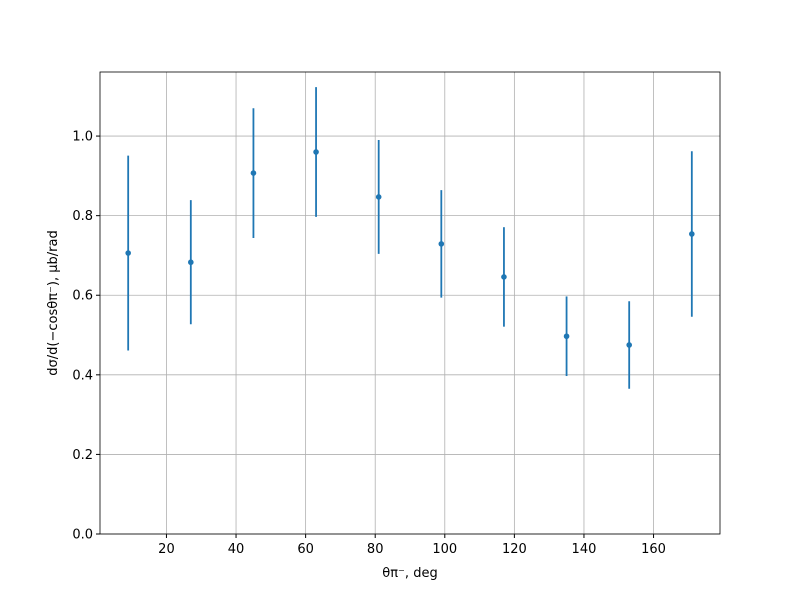 The image size is (800, 600). I want to click on x-tick-label: 60, so click(305, 549).